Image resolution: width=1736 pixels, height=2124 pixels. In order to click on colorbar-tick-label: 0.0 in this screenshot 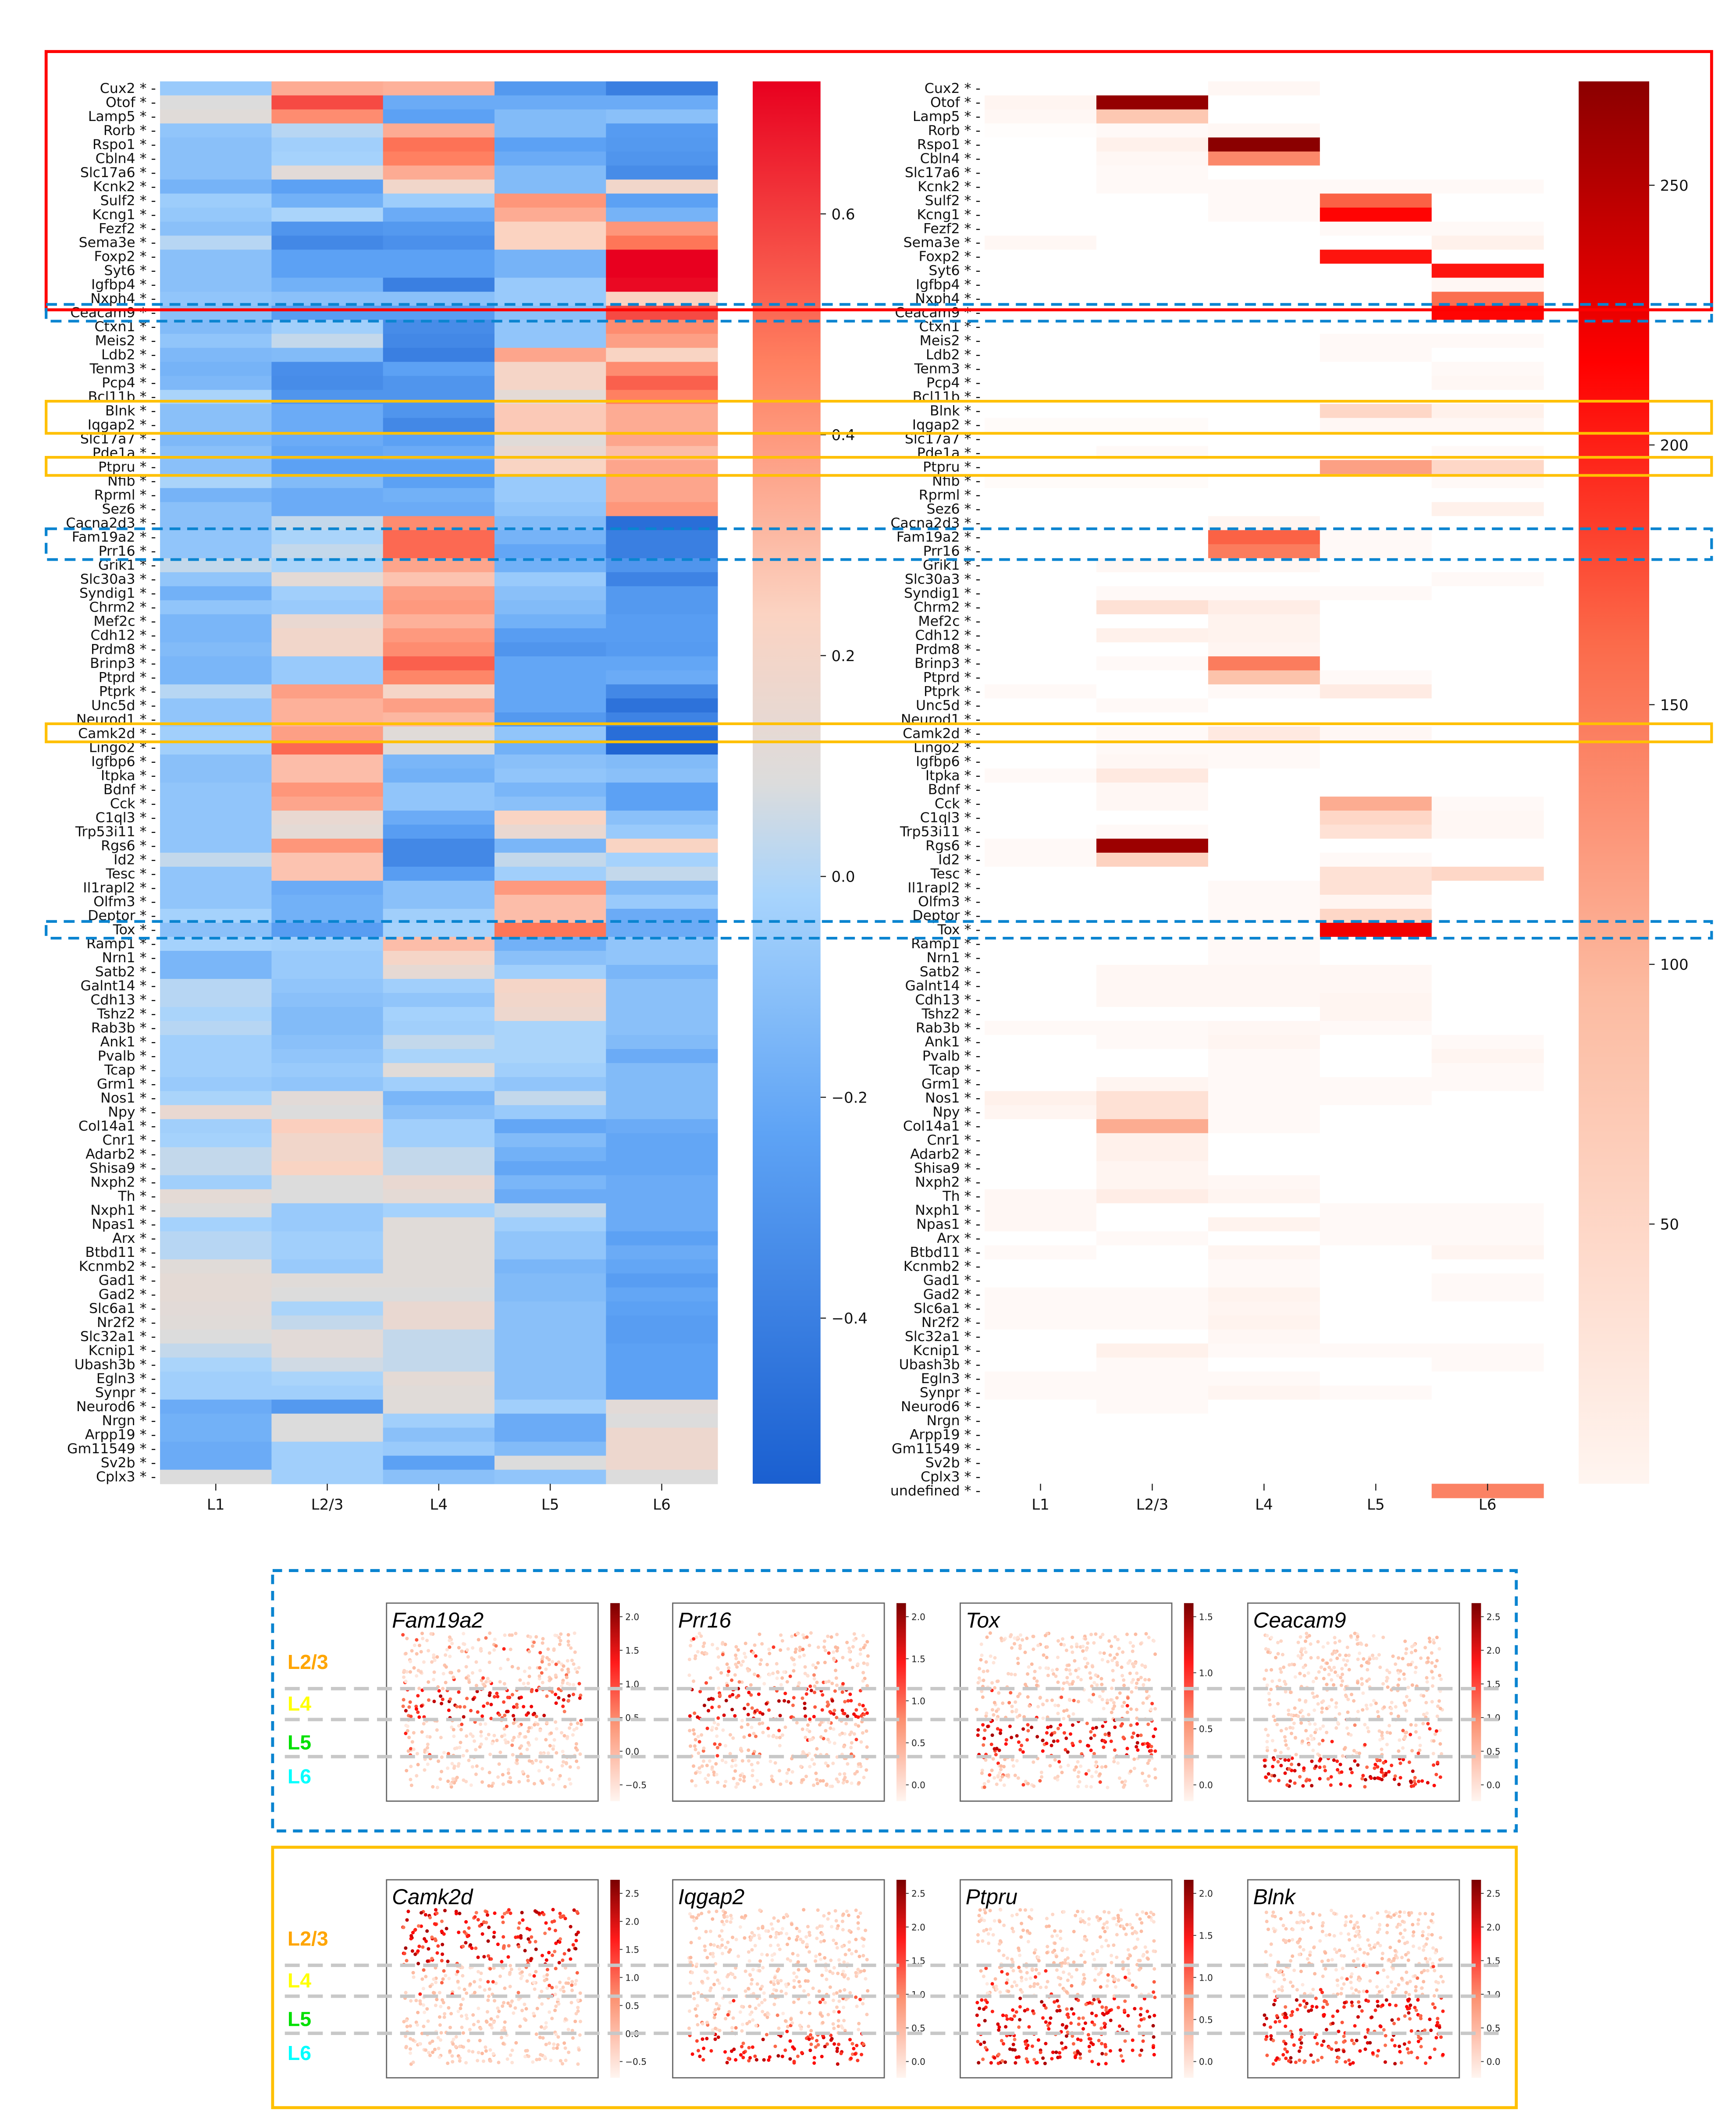, I will do `click(843, 877)`.